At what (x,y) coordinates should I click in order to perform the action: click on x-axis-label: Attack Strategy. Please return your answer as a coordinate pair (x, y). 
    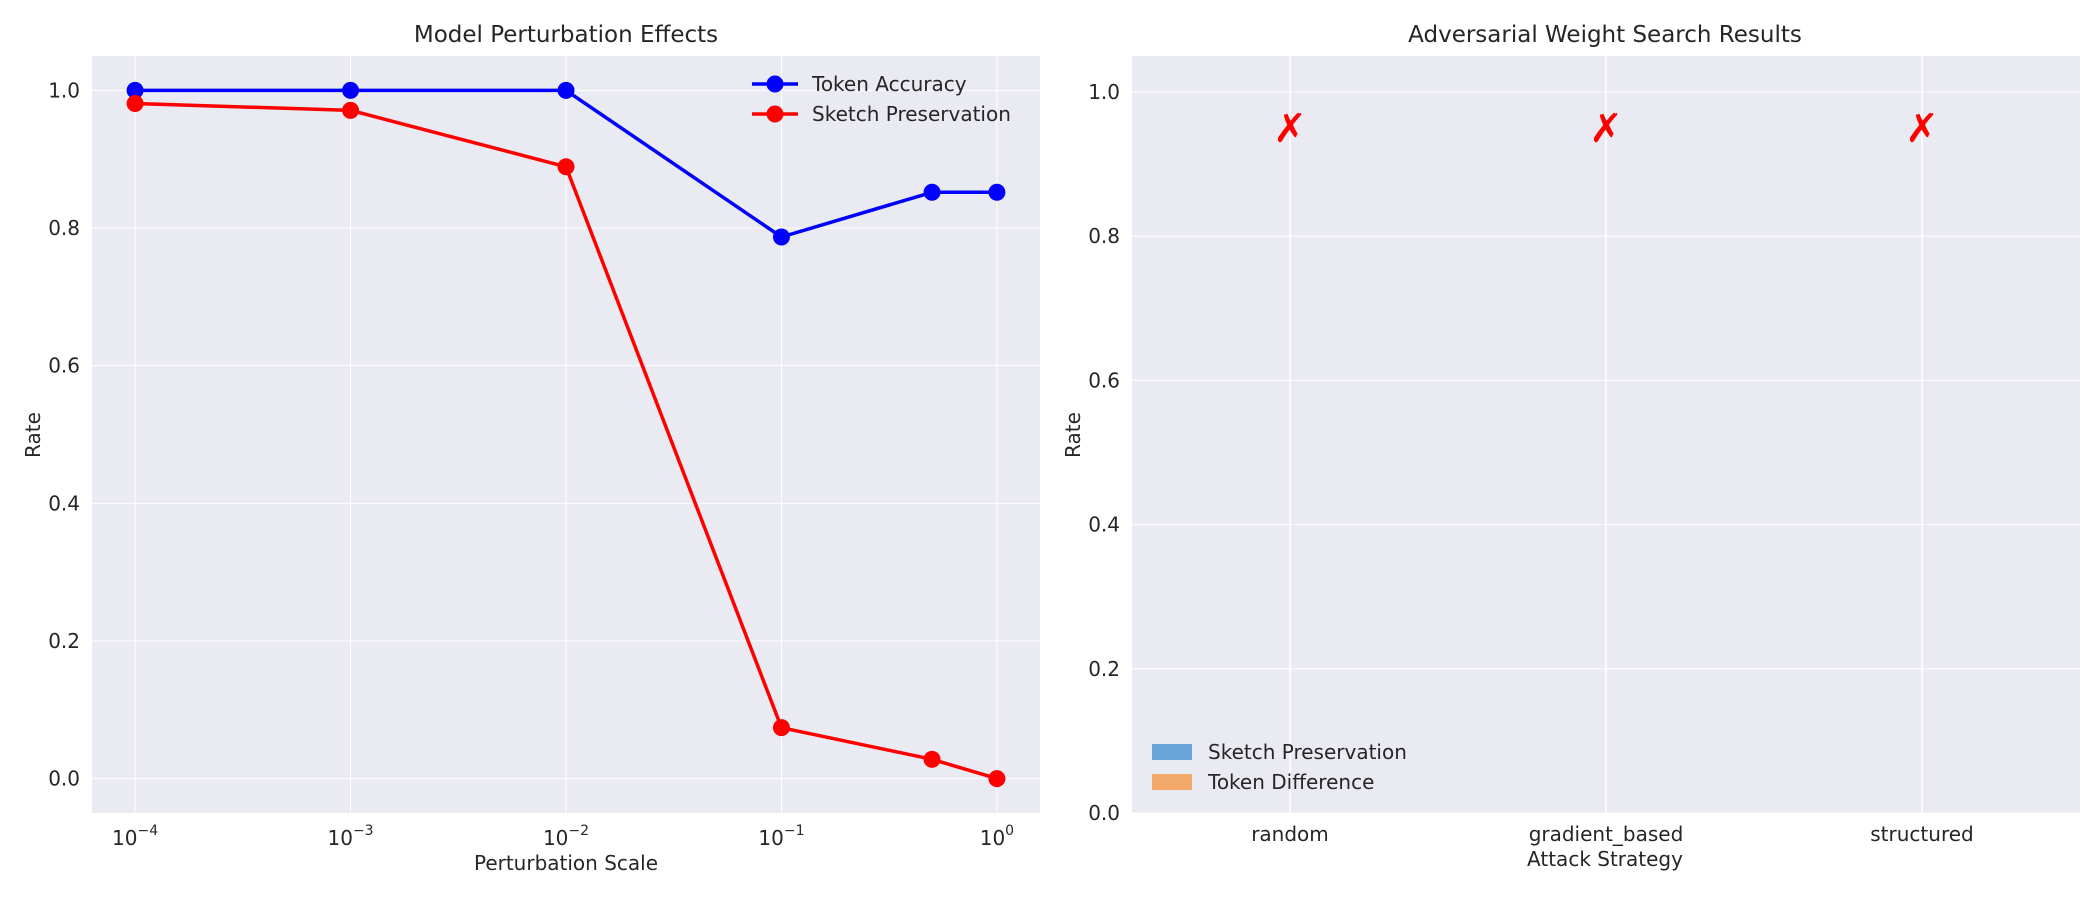
    Looking at the image, I should click on (1605, 859).